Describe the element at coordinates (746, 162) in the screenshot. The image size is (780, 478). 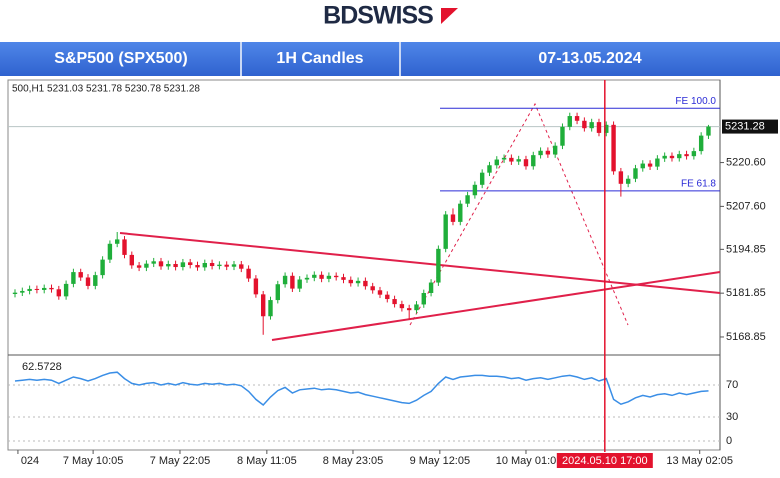
I see `y-tick-label: 5220.60` at that location.